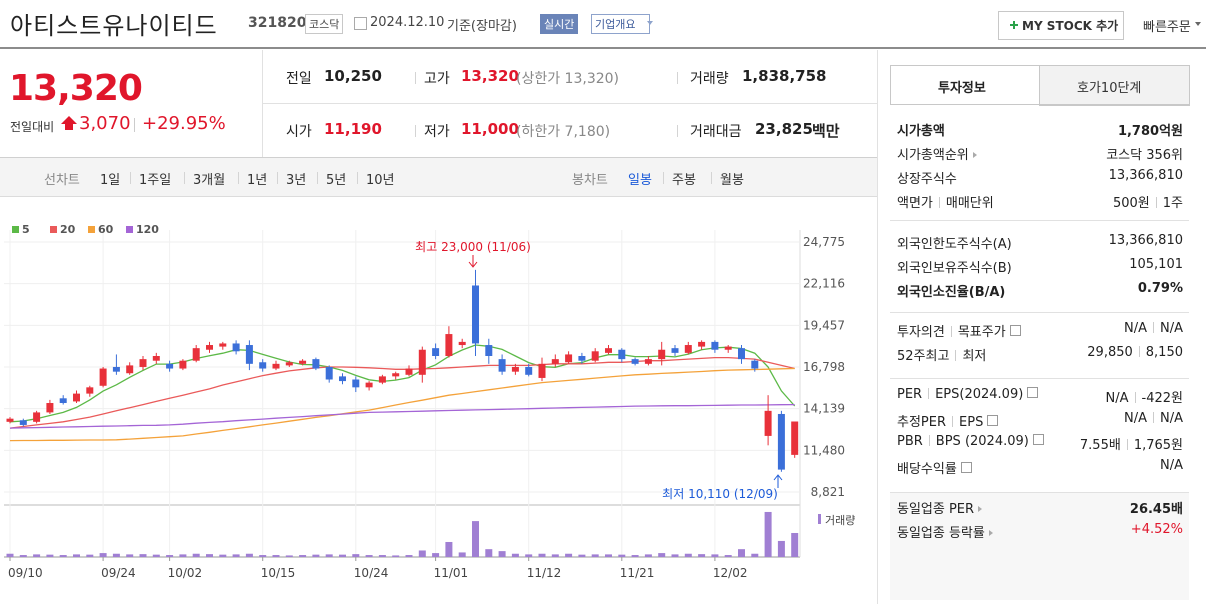 Image resolution: width=1206 pixels, height=604 pixels. What do you see at coordinates (490, 76) in the screenshot?
I see `quote-value: 13,320` at bounding box center [490, 76].